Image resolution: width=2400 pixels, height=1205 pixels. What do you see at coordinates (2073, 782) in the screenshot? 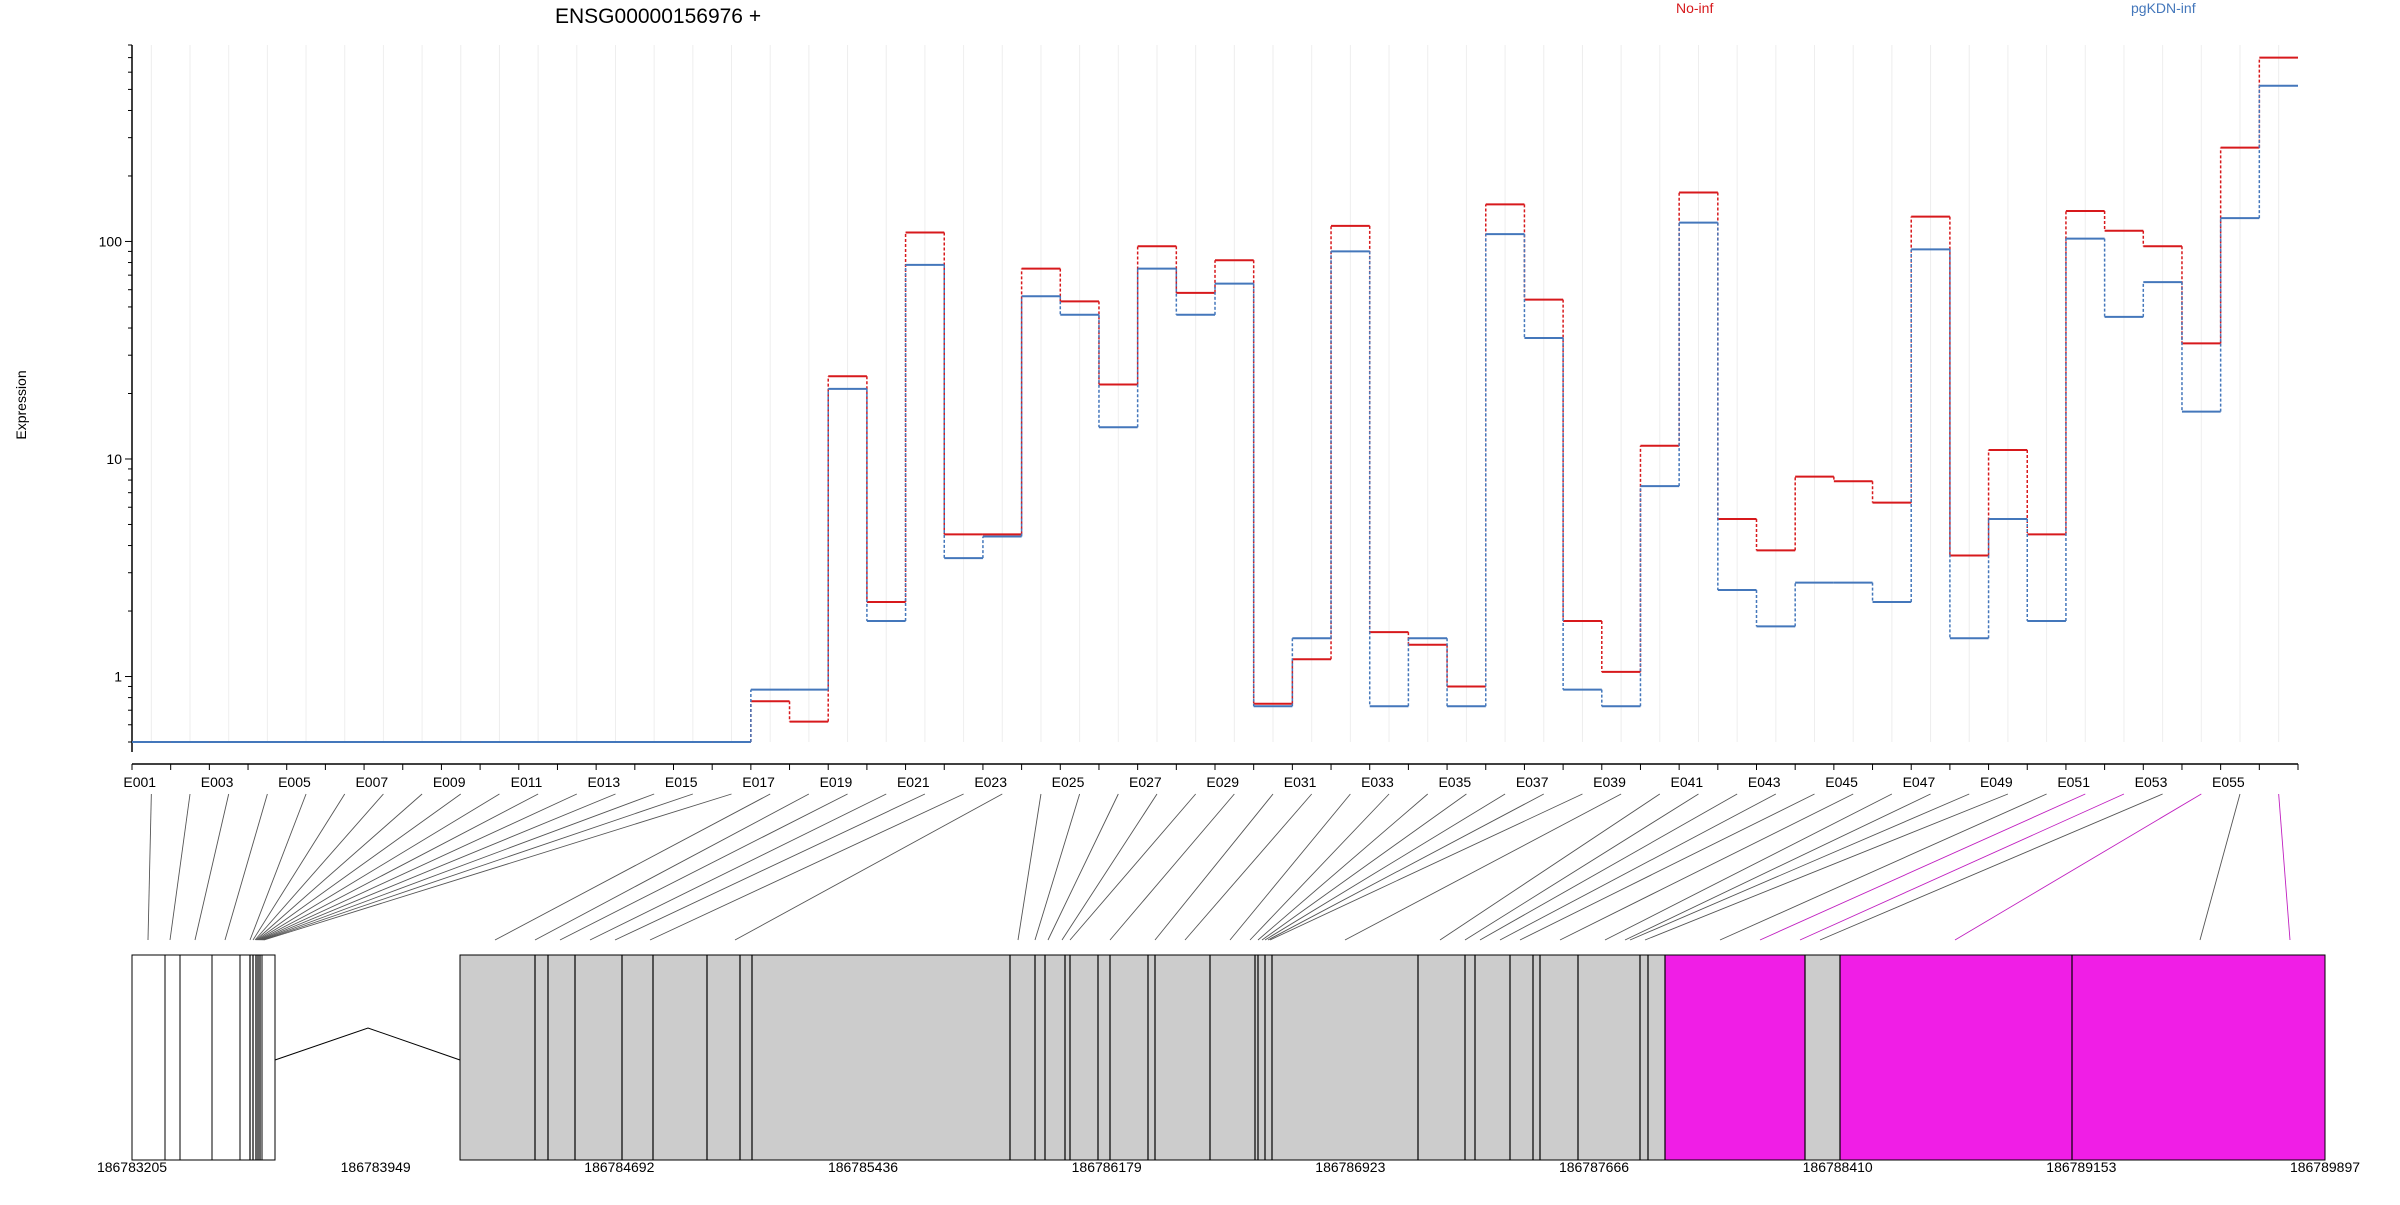
I see `x-tick-label: E051` at bounding box center [2073, 782].